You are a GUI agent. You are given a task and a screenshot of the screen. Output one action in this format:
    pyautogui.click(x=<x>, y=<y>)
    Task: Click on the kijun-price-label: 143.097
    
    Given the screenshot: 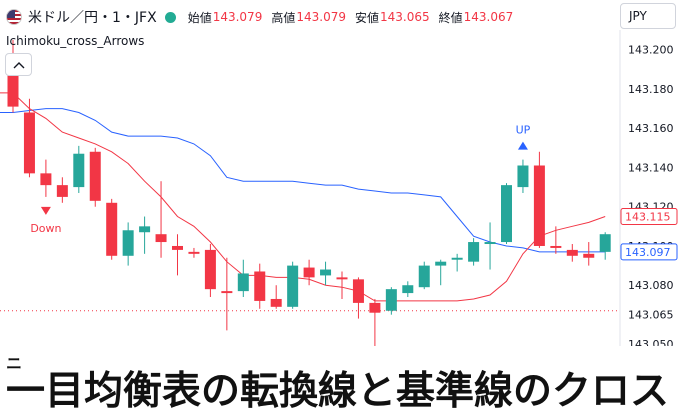 What is the action you would take?
    pyautogui.click(x=648, y=252)
    